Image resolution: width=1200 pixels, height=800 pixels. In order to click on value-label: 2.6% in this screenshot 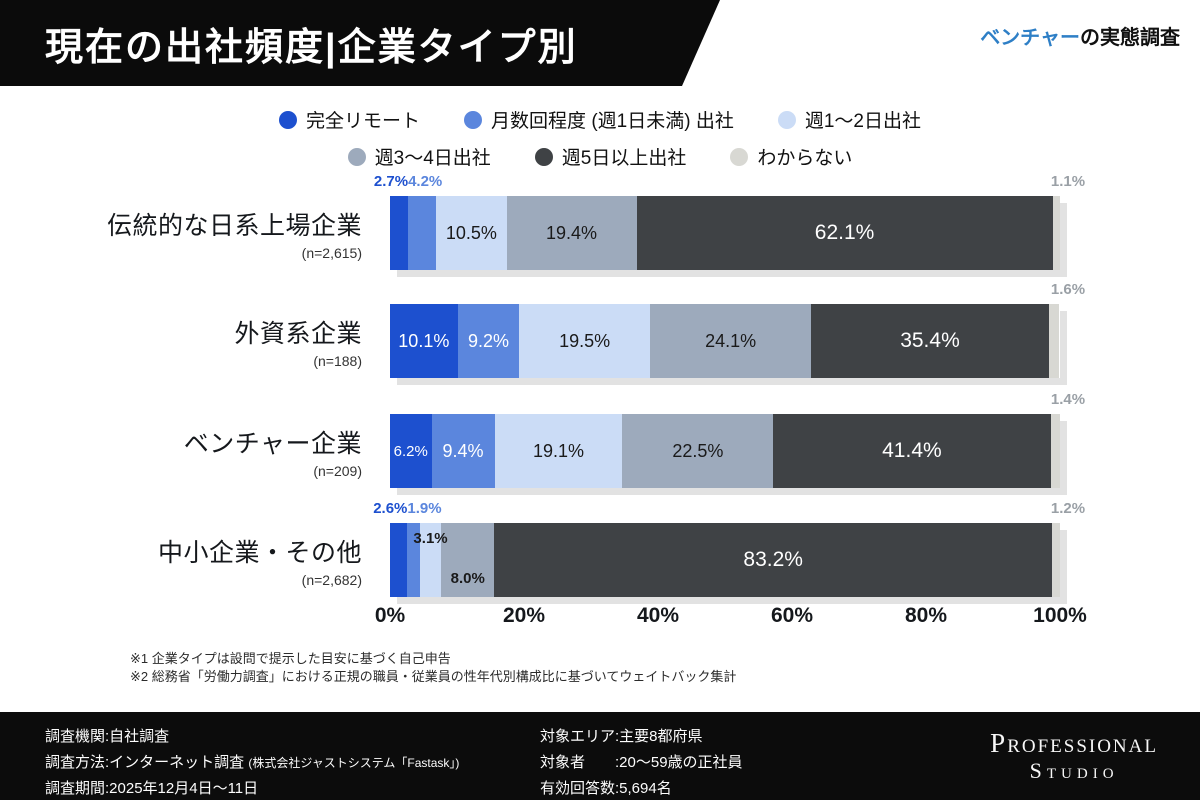, I will do `click(390, 508)`.